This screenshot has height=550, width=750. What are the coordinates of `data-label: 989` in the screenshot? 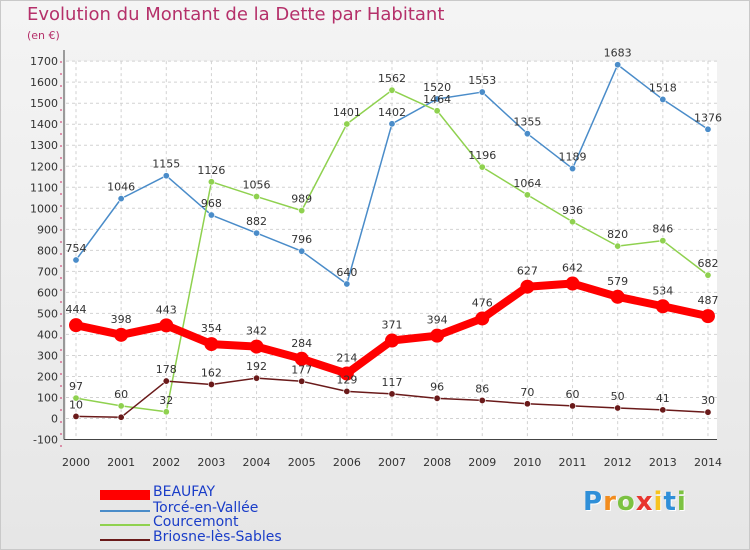 It's located at (301, 199).